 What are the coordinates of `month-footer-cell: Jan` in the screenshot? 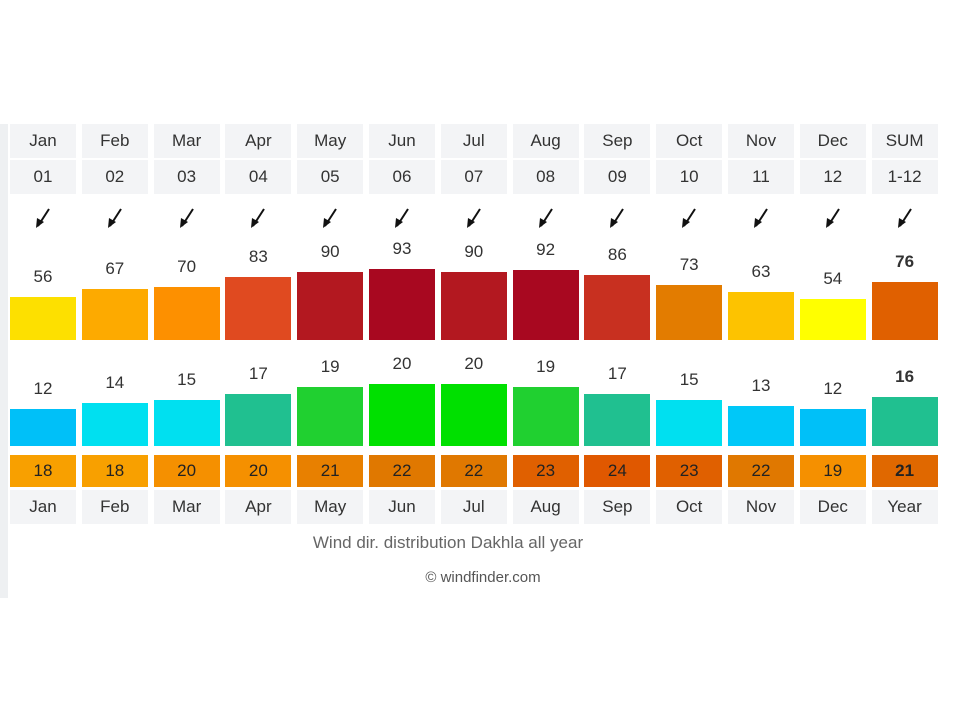 It's located at (43, 507).